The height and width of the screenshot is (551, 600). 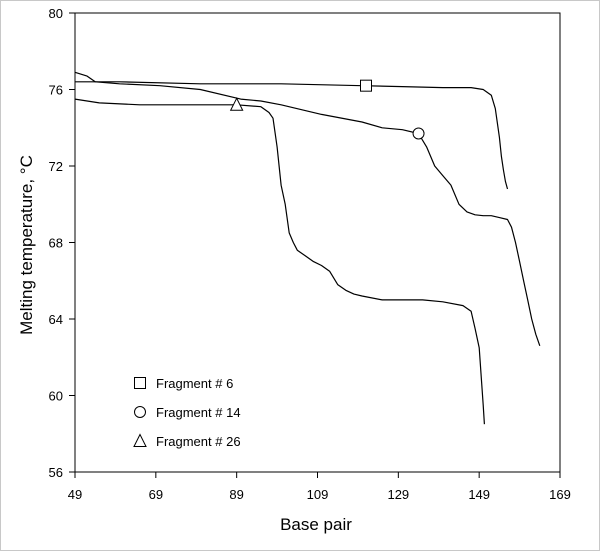 I want to click on y-tick-label: 68, so click(x=56, y=243).